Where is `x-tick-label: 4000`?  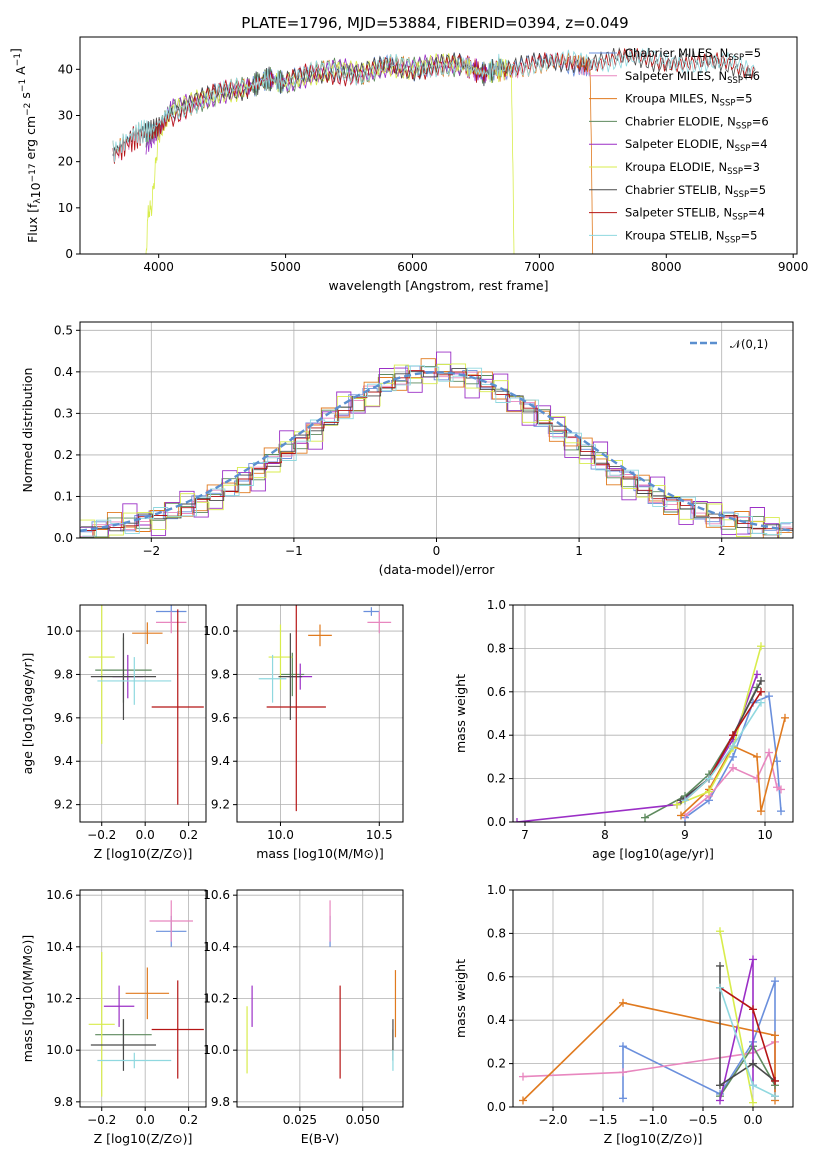 x-tick-label: 4000 is located at coordinates (158, 267).